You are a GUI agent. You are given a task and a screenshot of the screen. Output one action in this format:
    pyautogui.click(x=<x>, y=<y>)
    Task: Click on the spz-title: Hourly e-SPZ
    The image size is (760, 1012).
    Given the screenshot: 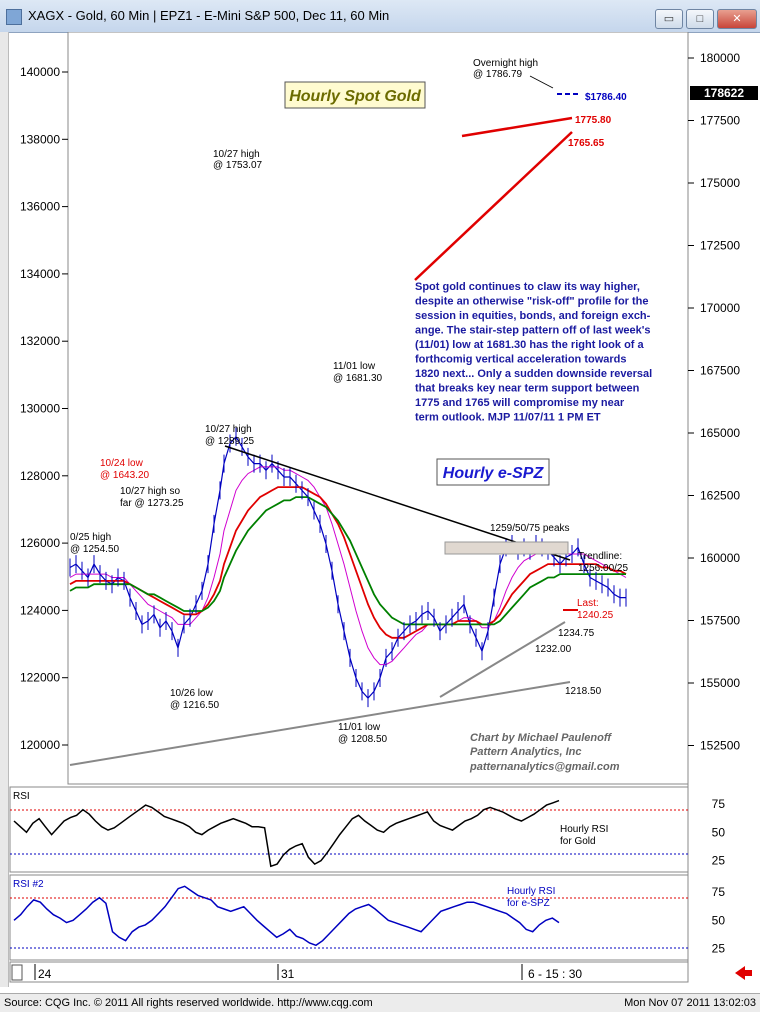 What is the action you would take?
    pyautogui.click(x=494, y=473)
    